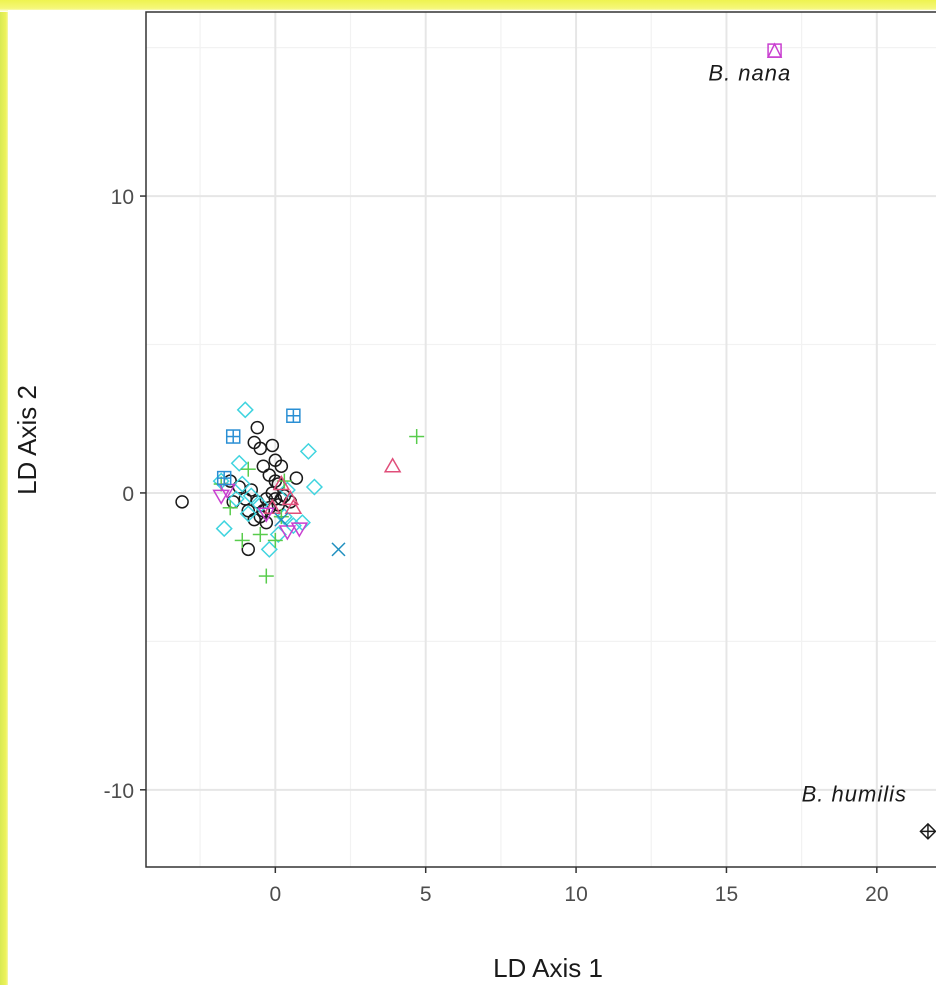 Image resolution: width=936 pixels, height=985 pixels. I want to click on y-tick-label: 10, so click(122, 197).